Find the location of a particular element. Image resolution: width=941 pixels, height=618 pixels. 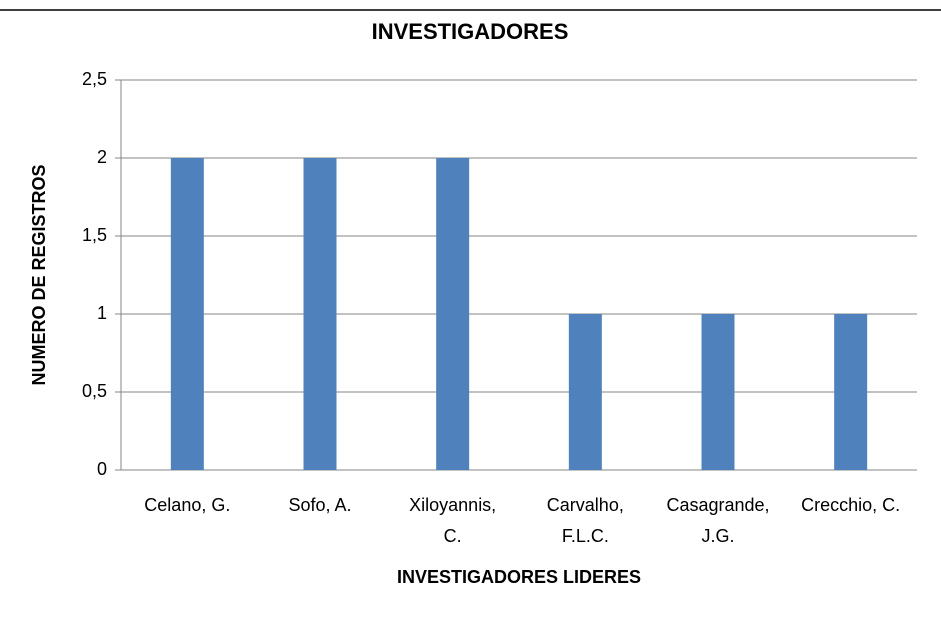

y-tick-label: 0 is located at coordinates (102, 469).